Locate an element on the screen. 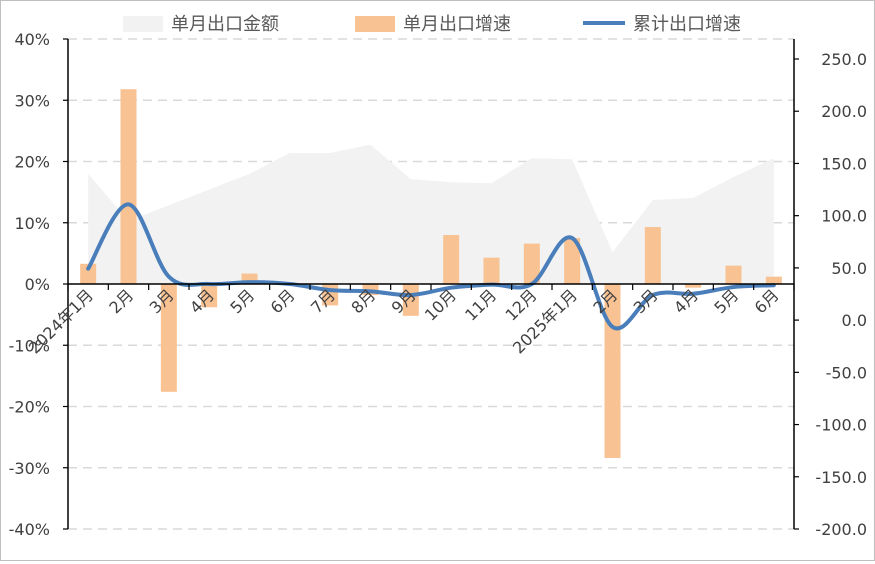 This screenshot has height=564, width=875. legend-label: 累计出口增速 is located at coordinates (687, 24).